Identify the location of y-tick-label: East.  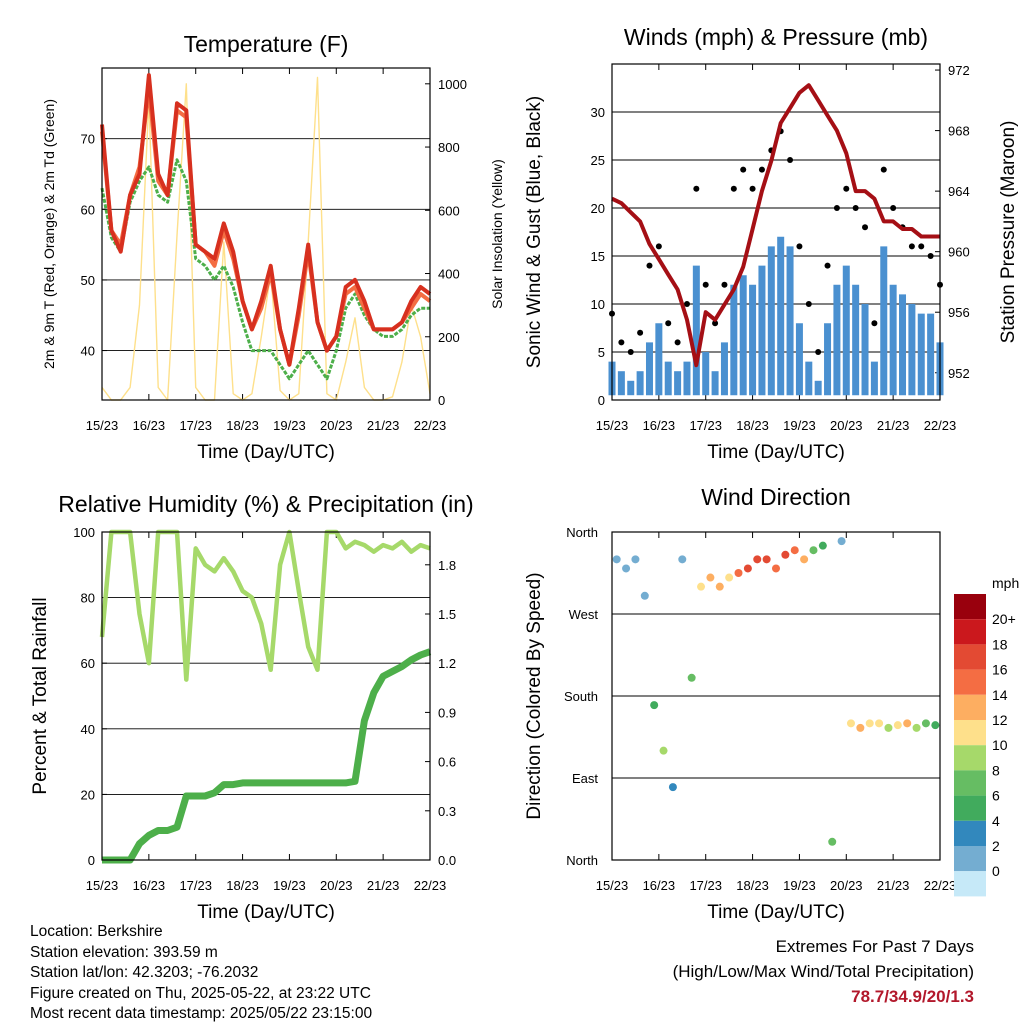
(585, 778).